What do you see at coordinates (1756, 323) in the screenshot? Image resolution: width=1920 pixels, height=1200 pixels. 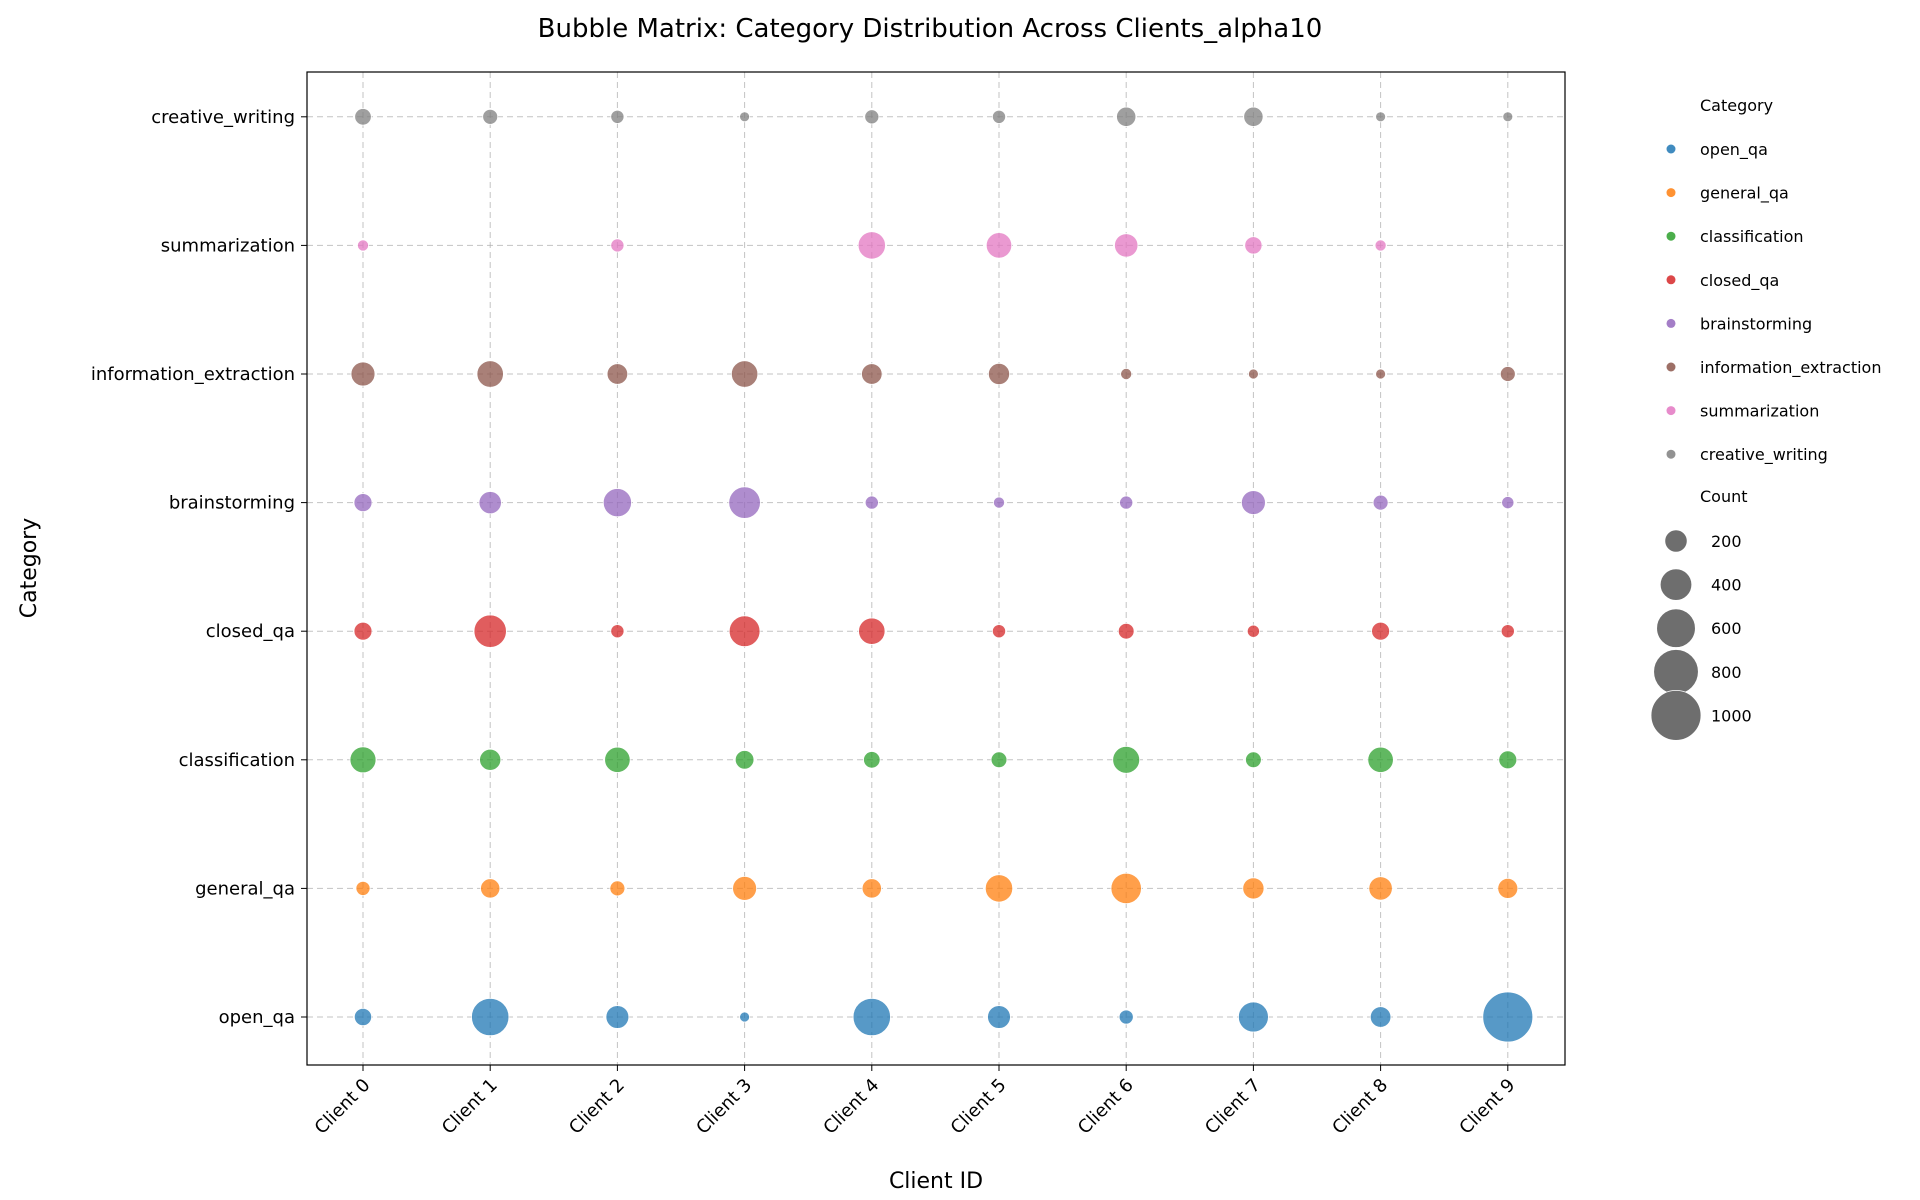 I see `legend-label-brainstorming: brainstorming` at bounding box center [1756, 323].